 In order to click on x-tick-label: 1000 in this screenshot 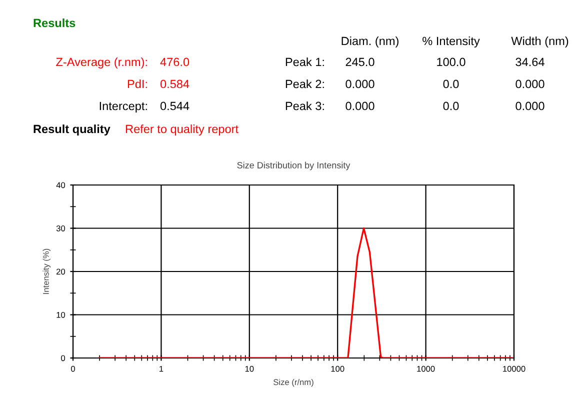, I will do `click(426, 369)`.